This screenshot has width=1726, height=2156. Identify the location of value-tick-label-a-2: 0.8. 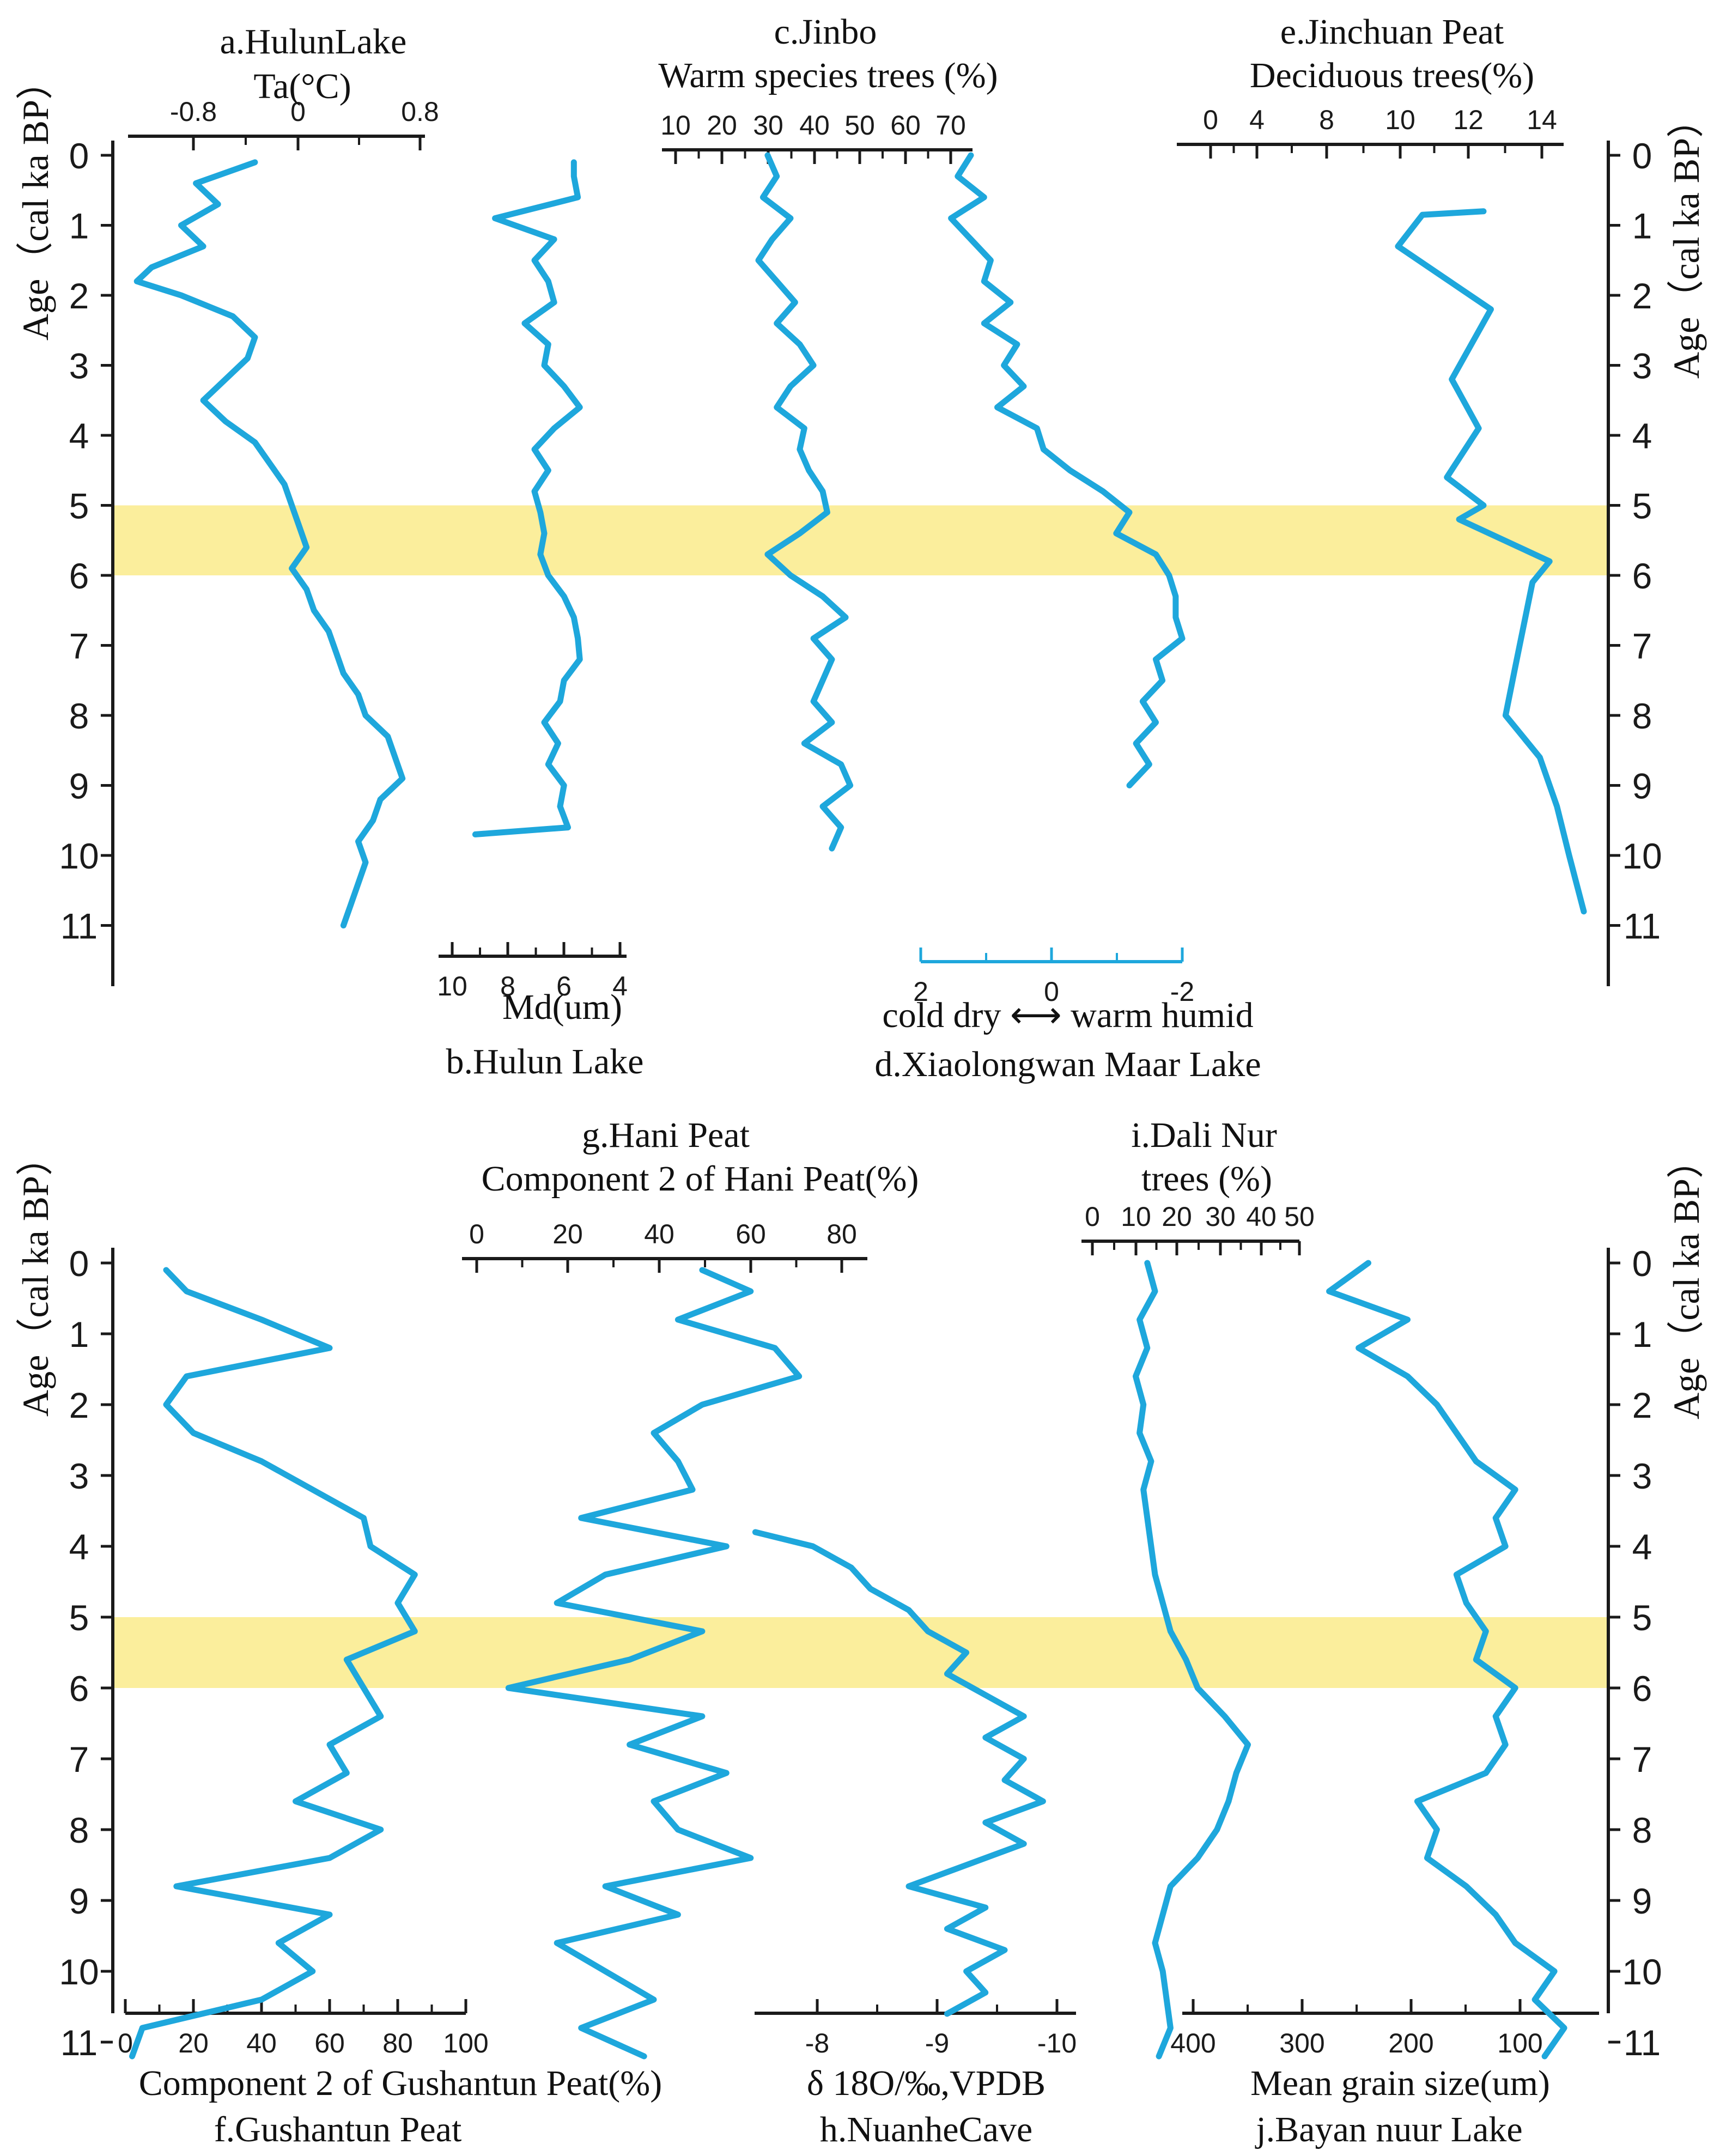
(420, 112).